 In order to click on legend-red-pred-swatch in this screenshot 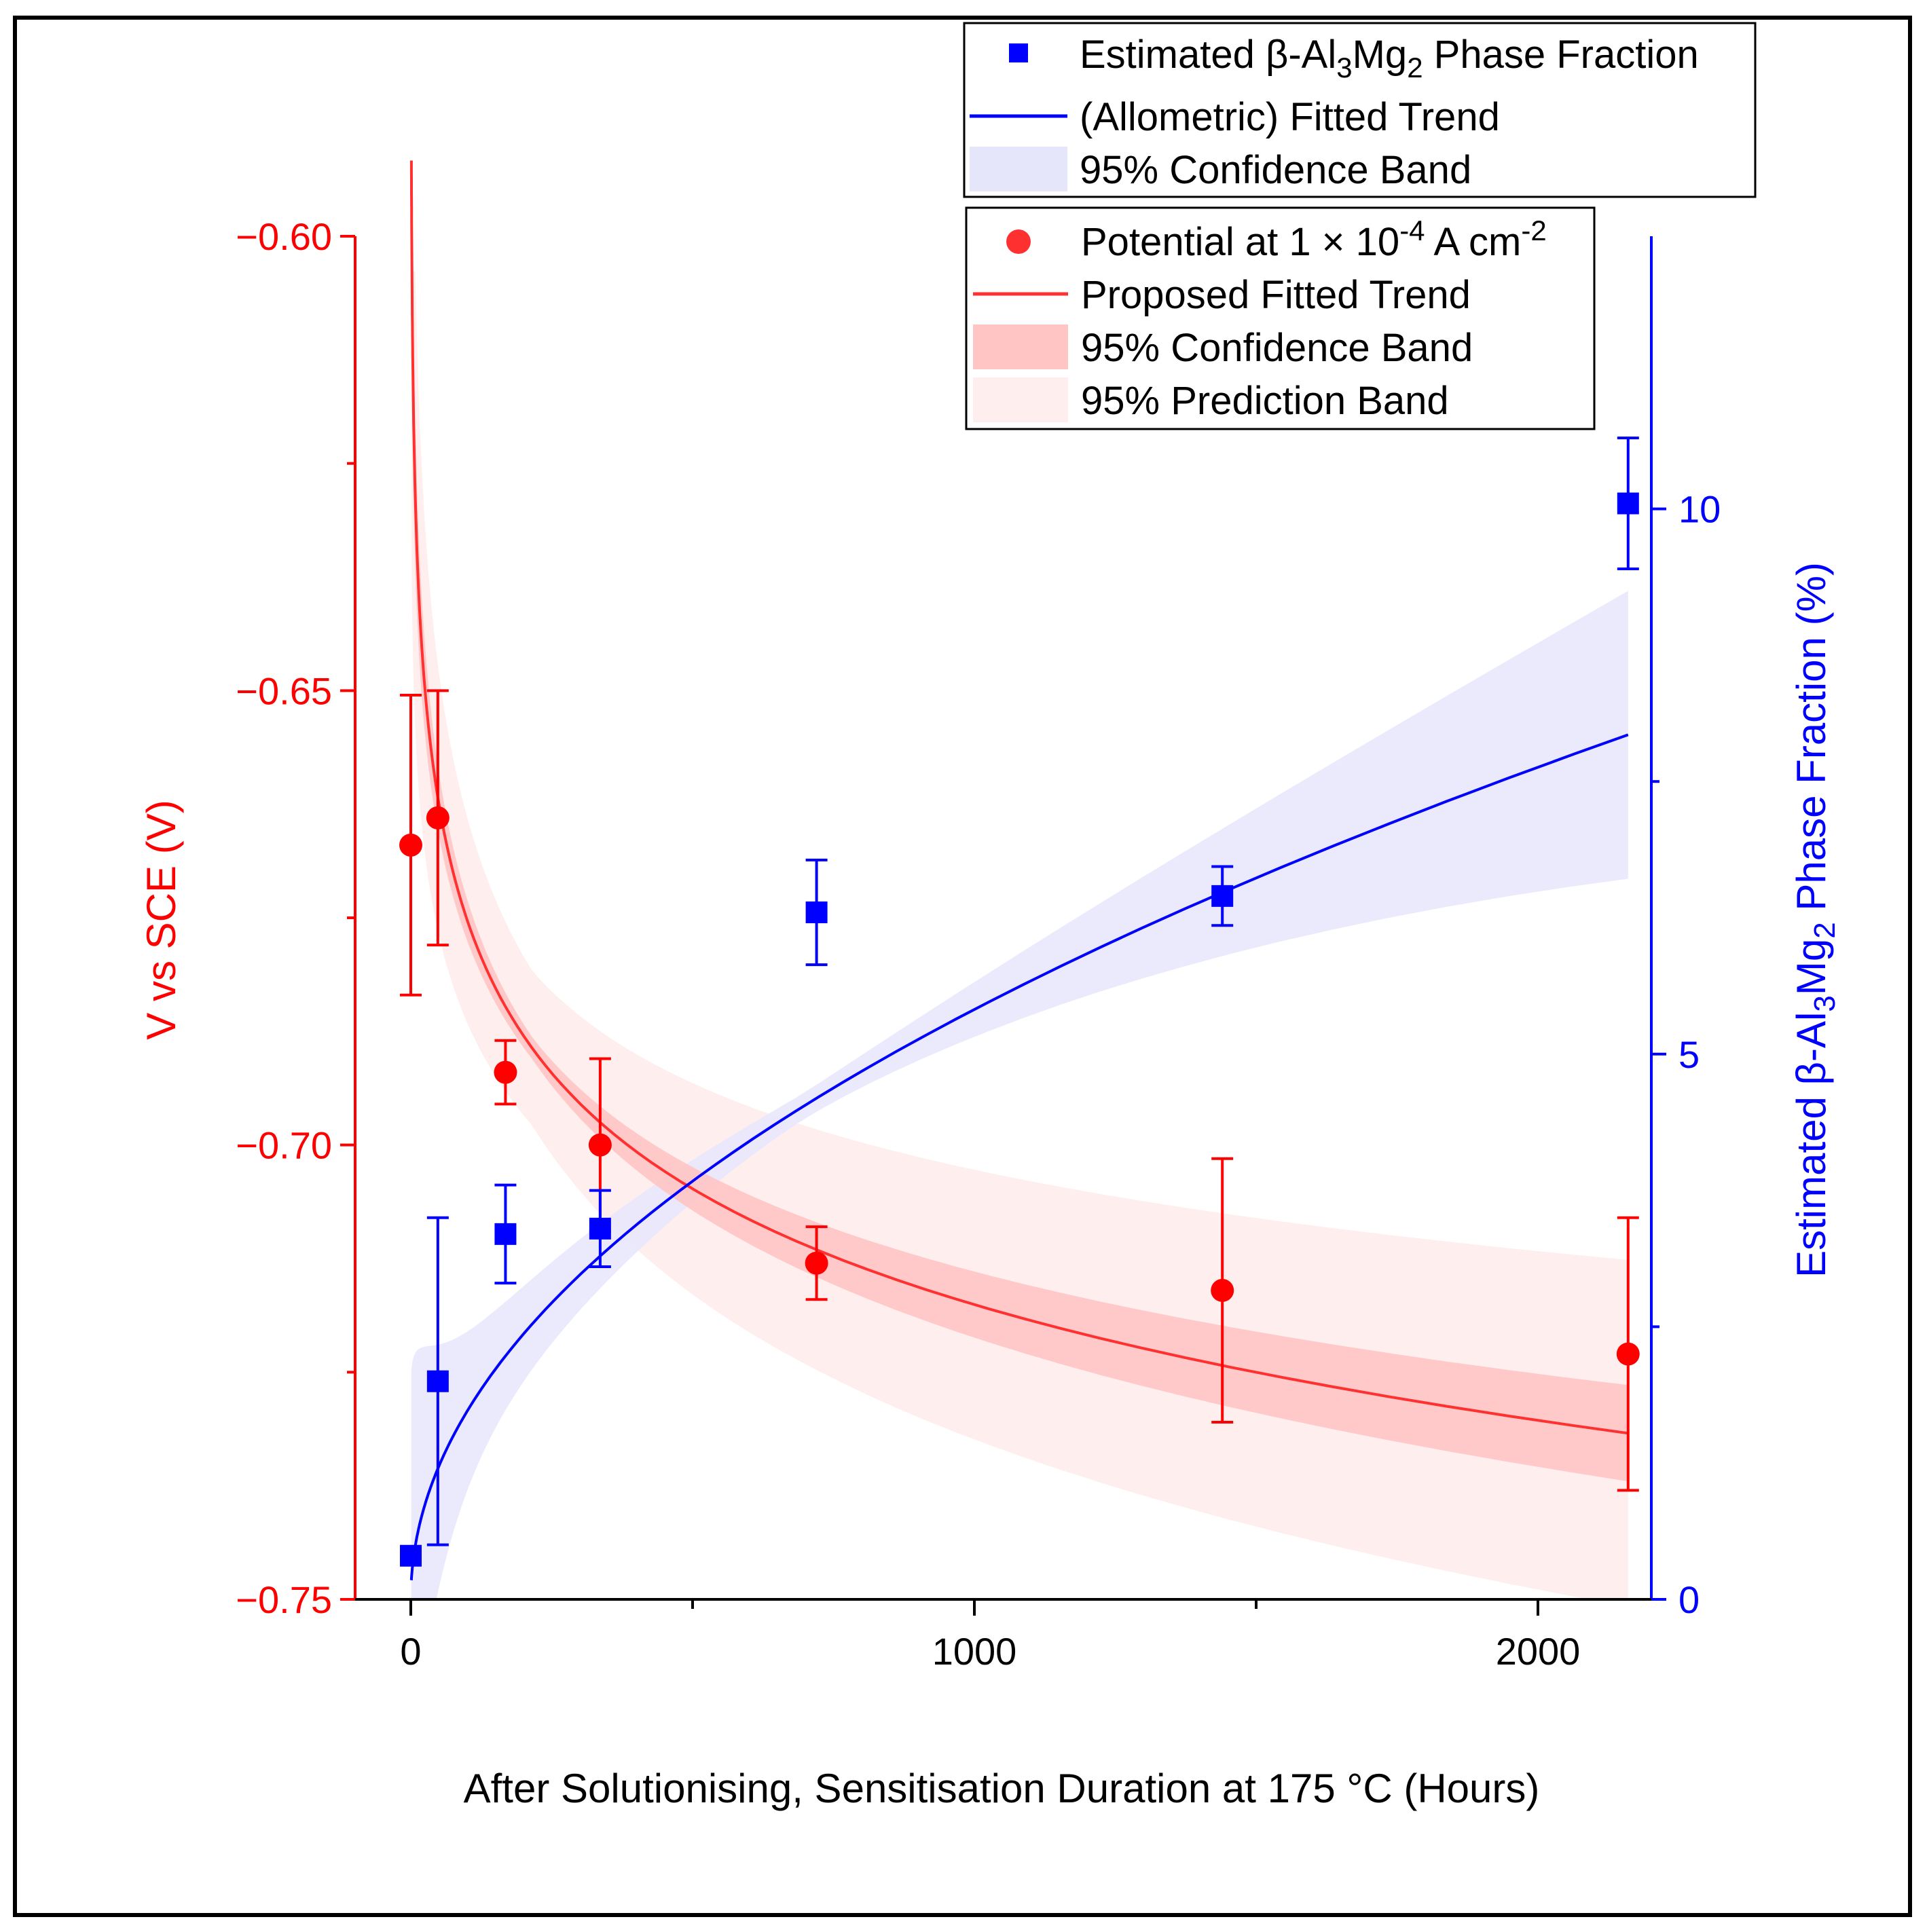, I will do `click(1020, 399)`.